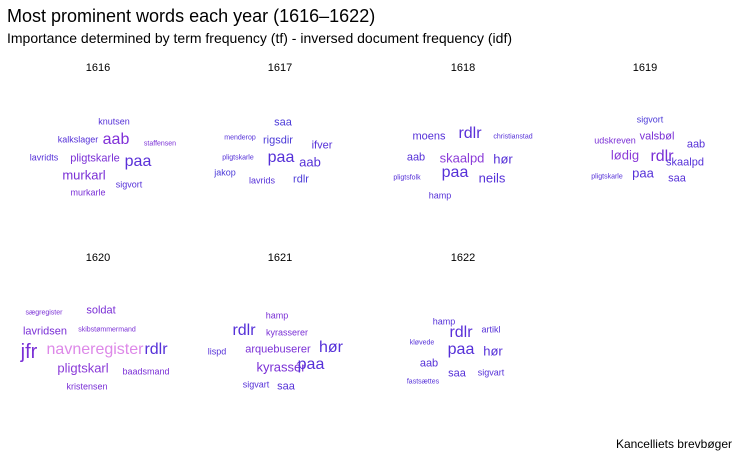  What do you see at coordinates (503, 159) in the screenshot?
I see `word-1618-5: hør` at bounding box center [503, 159].